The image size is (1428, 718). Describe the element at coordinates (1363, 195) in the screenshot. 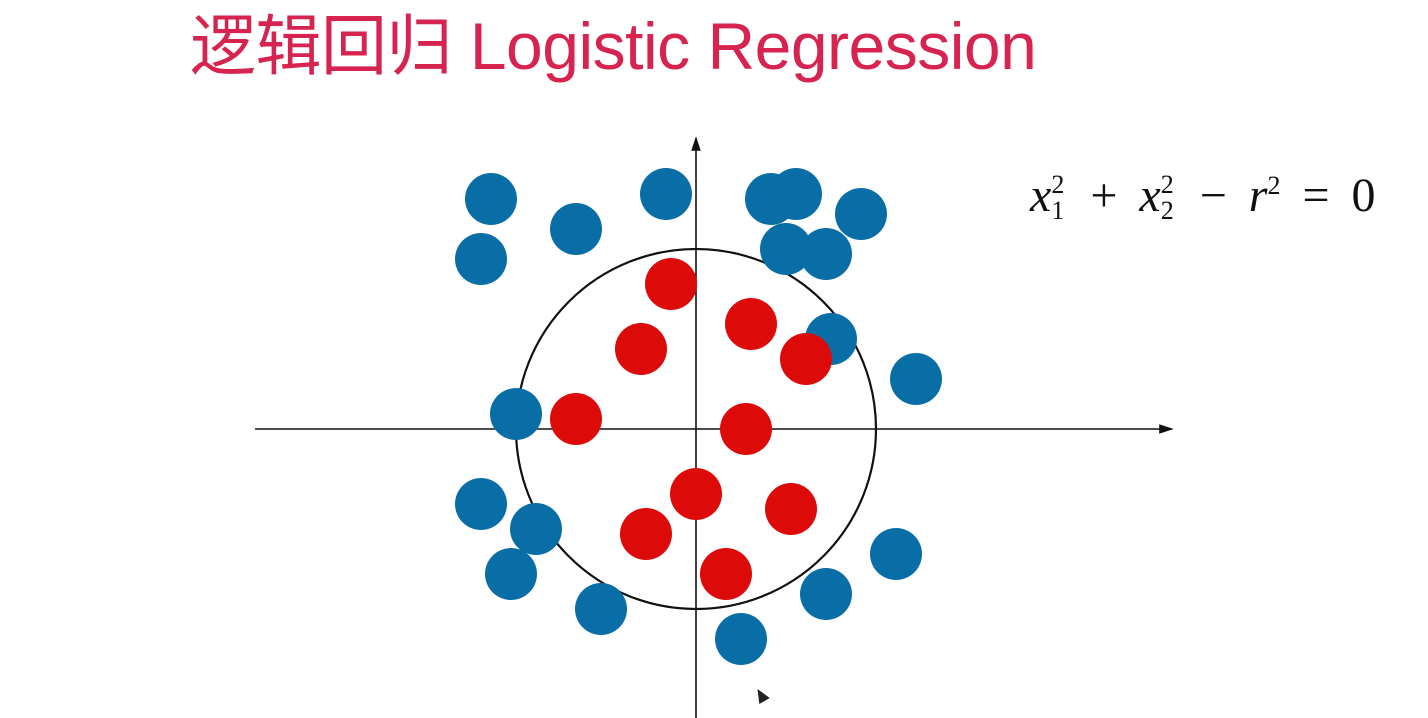

I see `eq-rhs: 0` at that location.